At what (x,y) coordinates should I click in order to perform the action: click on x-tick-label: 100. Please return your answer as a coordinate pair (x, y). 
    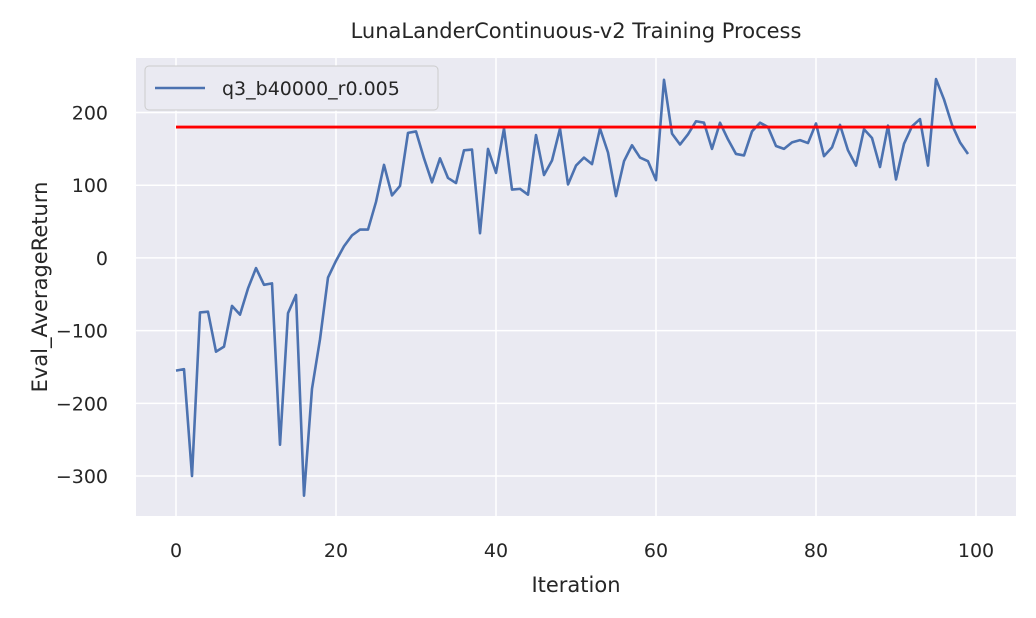
    Looking at the image, I should click on (976, 551).